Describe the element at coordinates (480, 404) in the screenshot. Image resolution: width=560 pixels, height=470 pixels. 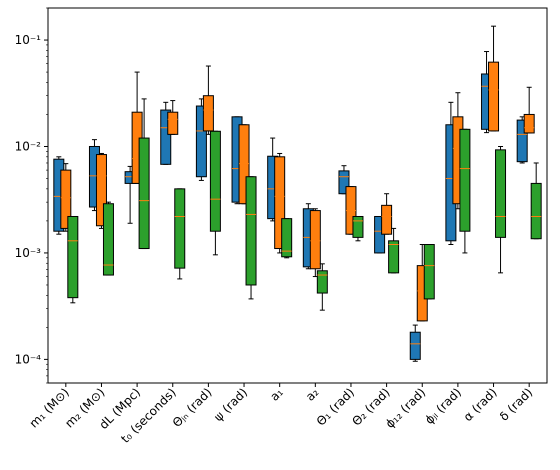
I see `x-tick-label: α (rad)` at that location.